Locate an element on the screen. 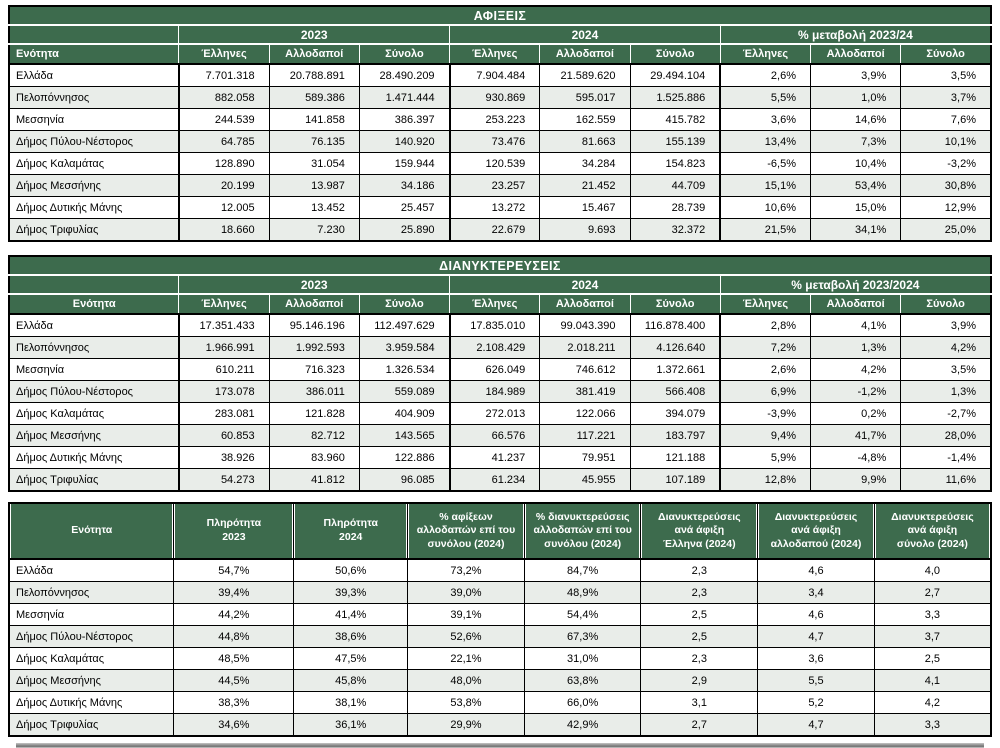  value-cell: 107.189 is located at coordinates (675, 480).